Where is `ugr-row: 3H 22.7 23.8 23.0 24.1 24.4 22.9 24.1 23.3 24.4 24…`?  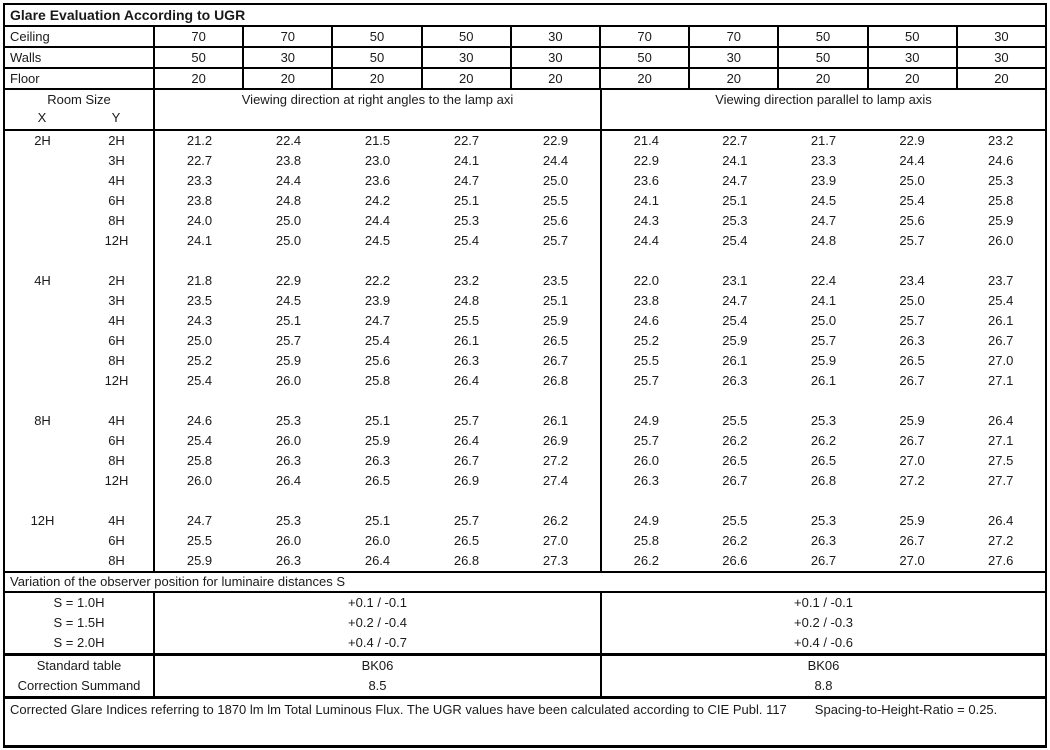 ugr-row: 3H 22.7 23.8 23.0 24.1 24.4 22.9 24.1 23.3 24.4 24… is located at coordinates (525, 161).